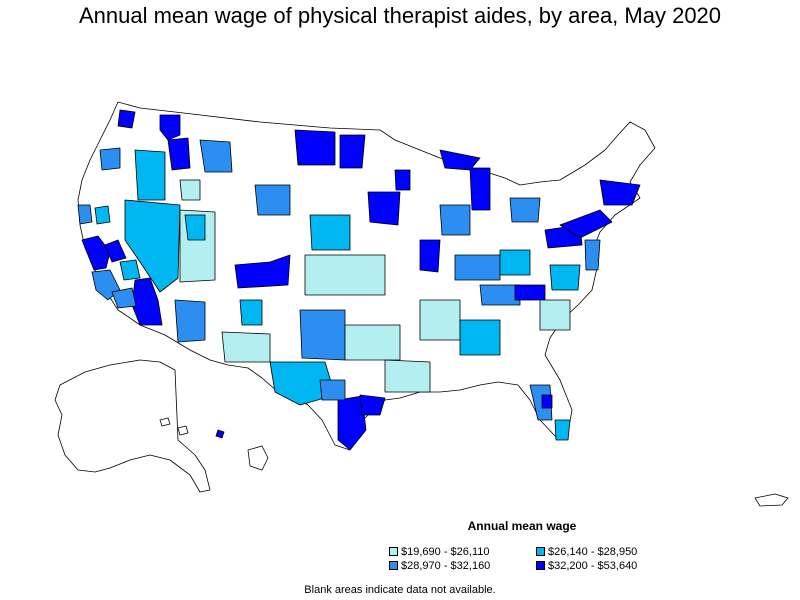  I want to click on legend-label: $32,200 - $53,640, so click(593, 566).